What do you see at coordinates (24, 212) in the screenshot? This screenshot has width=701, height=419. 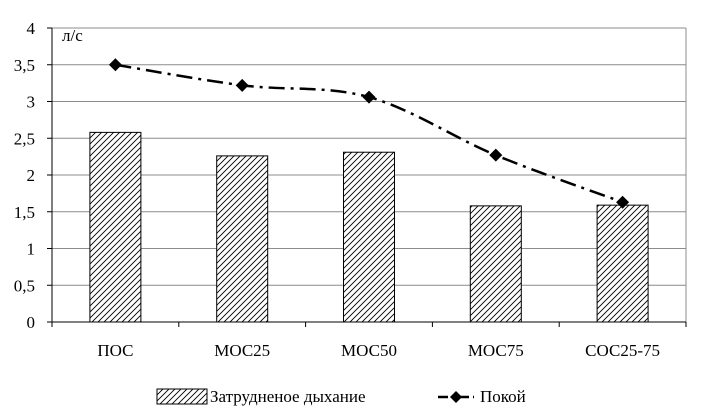 I see `y-tick-label: 1,5` at bounding box center [24, 212].